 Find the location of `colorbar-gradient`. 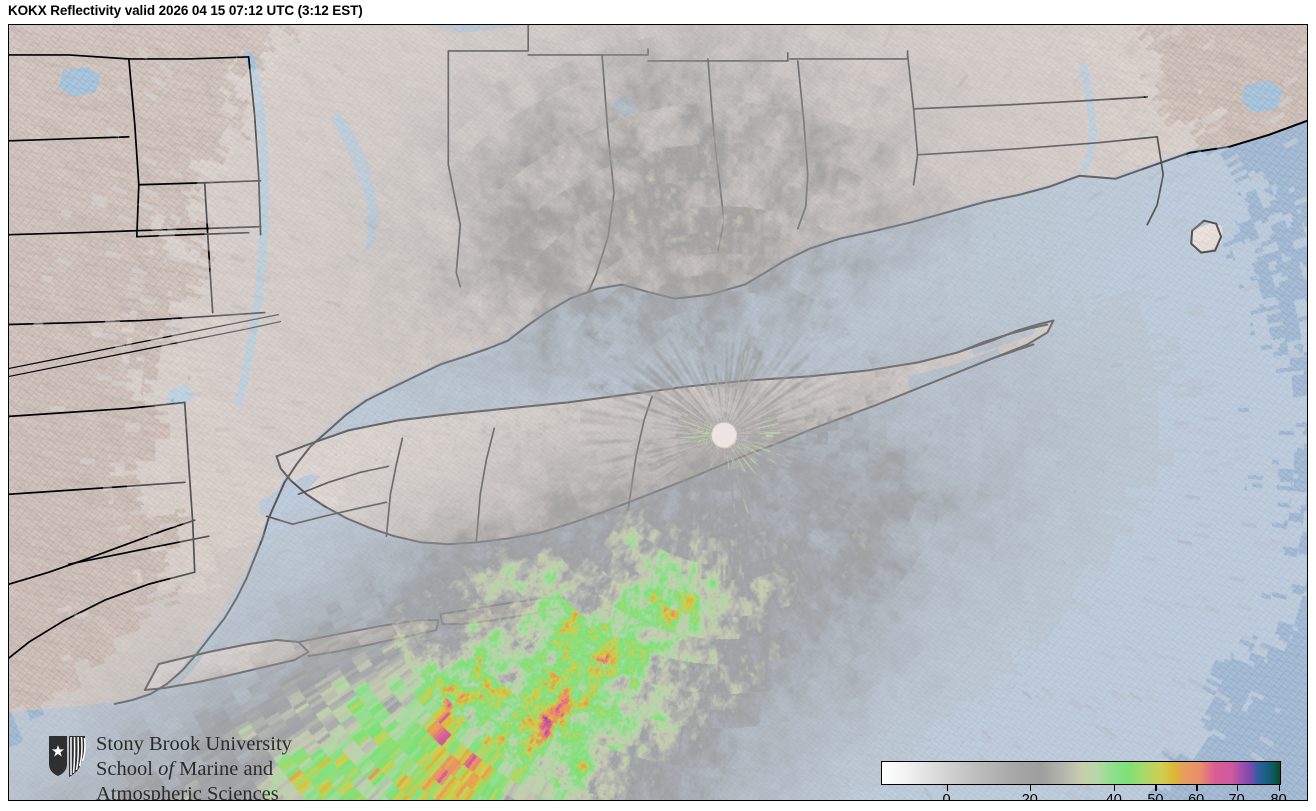

colorbar-gradient is located at coordinates (1081, 773).